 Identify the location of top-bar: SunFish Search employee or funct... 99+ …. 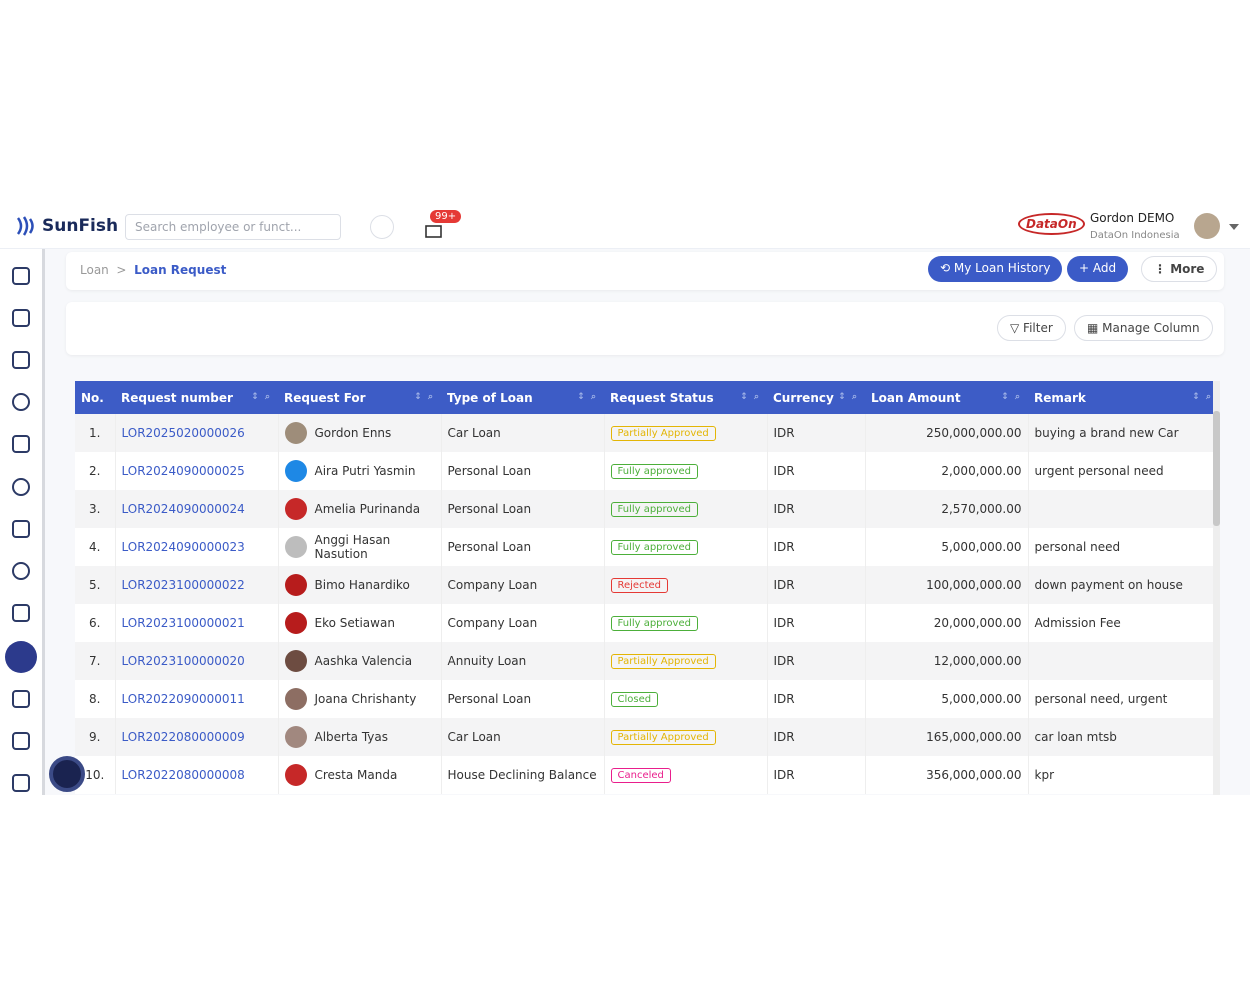
(625, 227).